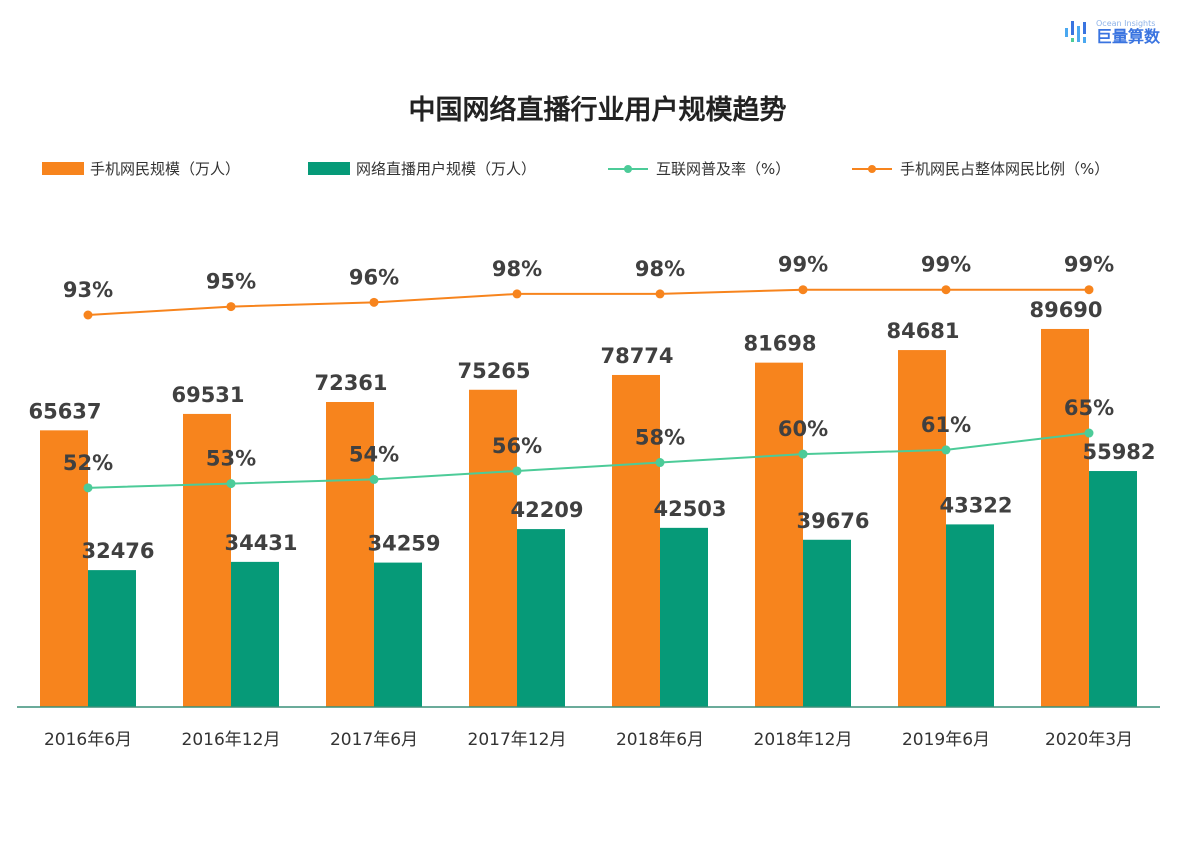 The image size is (1195, 842). What do you see at coordinates (350, 383) in the screenshot?
I see `data-label-mobile-users: 72361` at bounding box center [350, 383].